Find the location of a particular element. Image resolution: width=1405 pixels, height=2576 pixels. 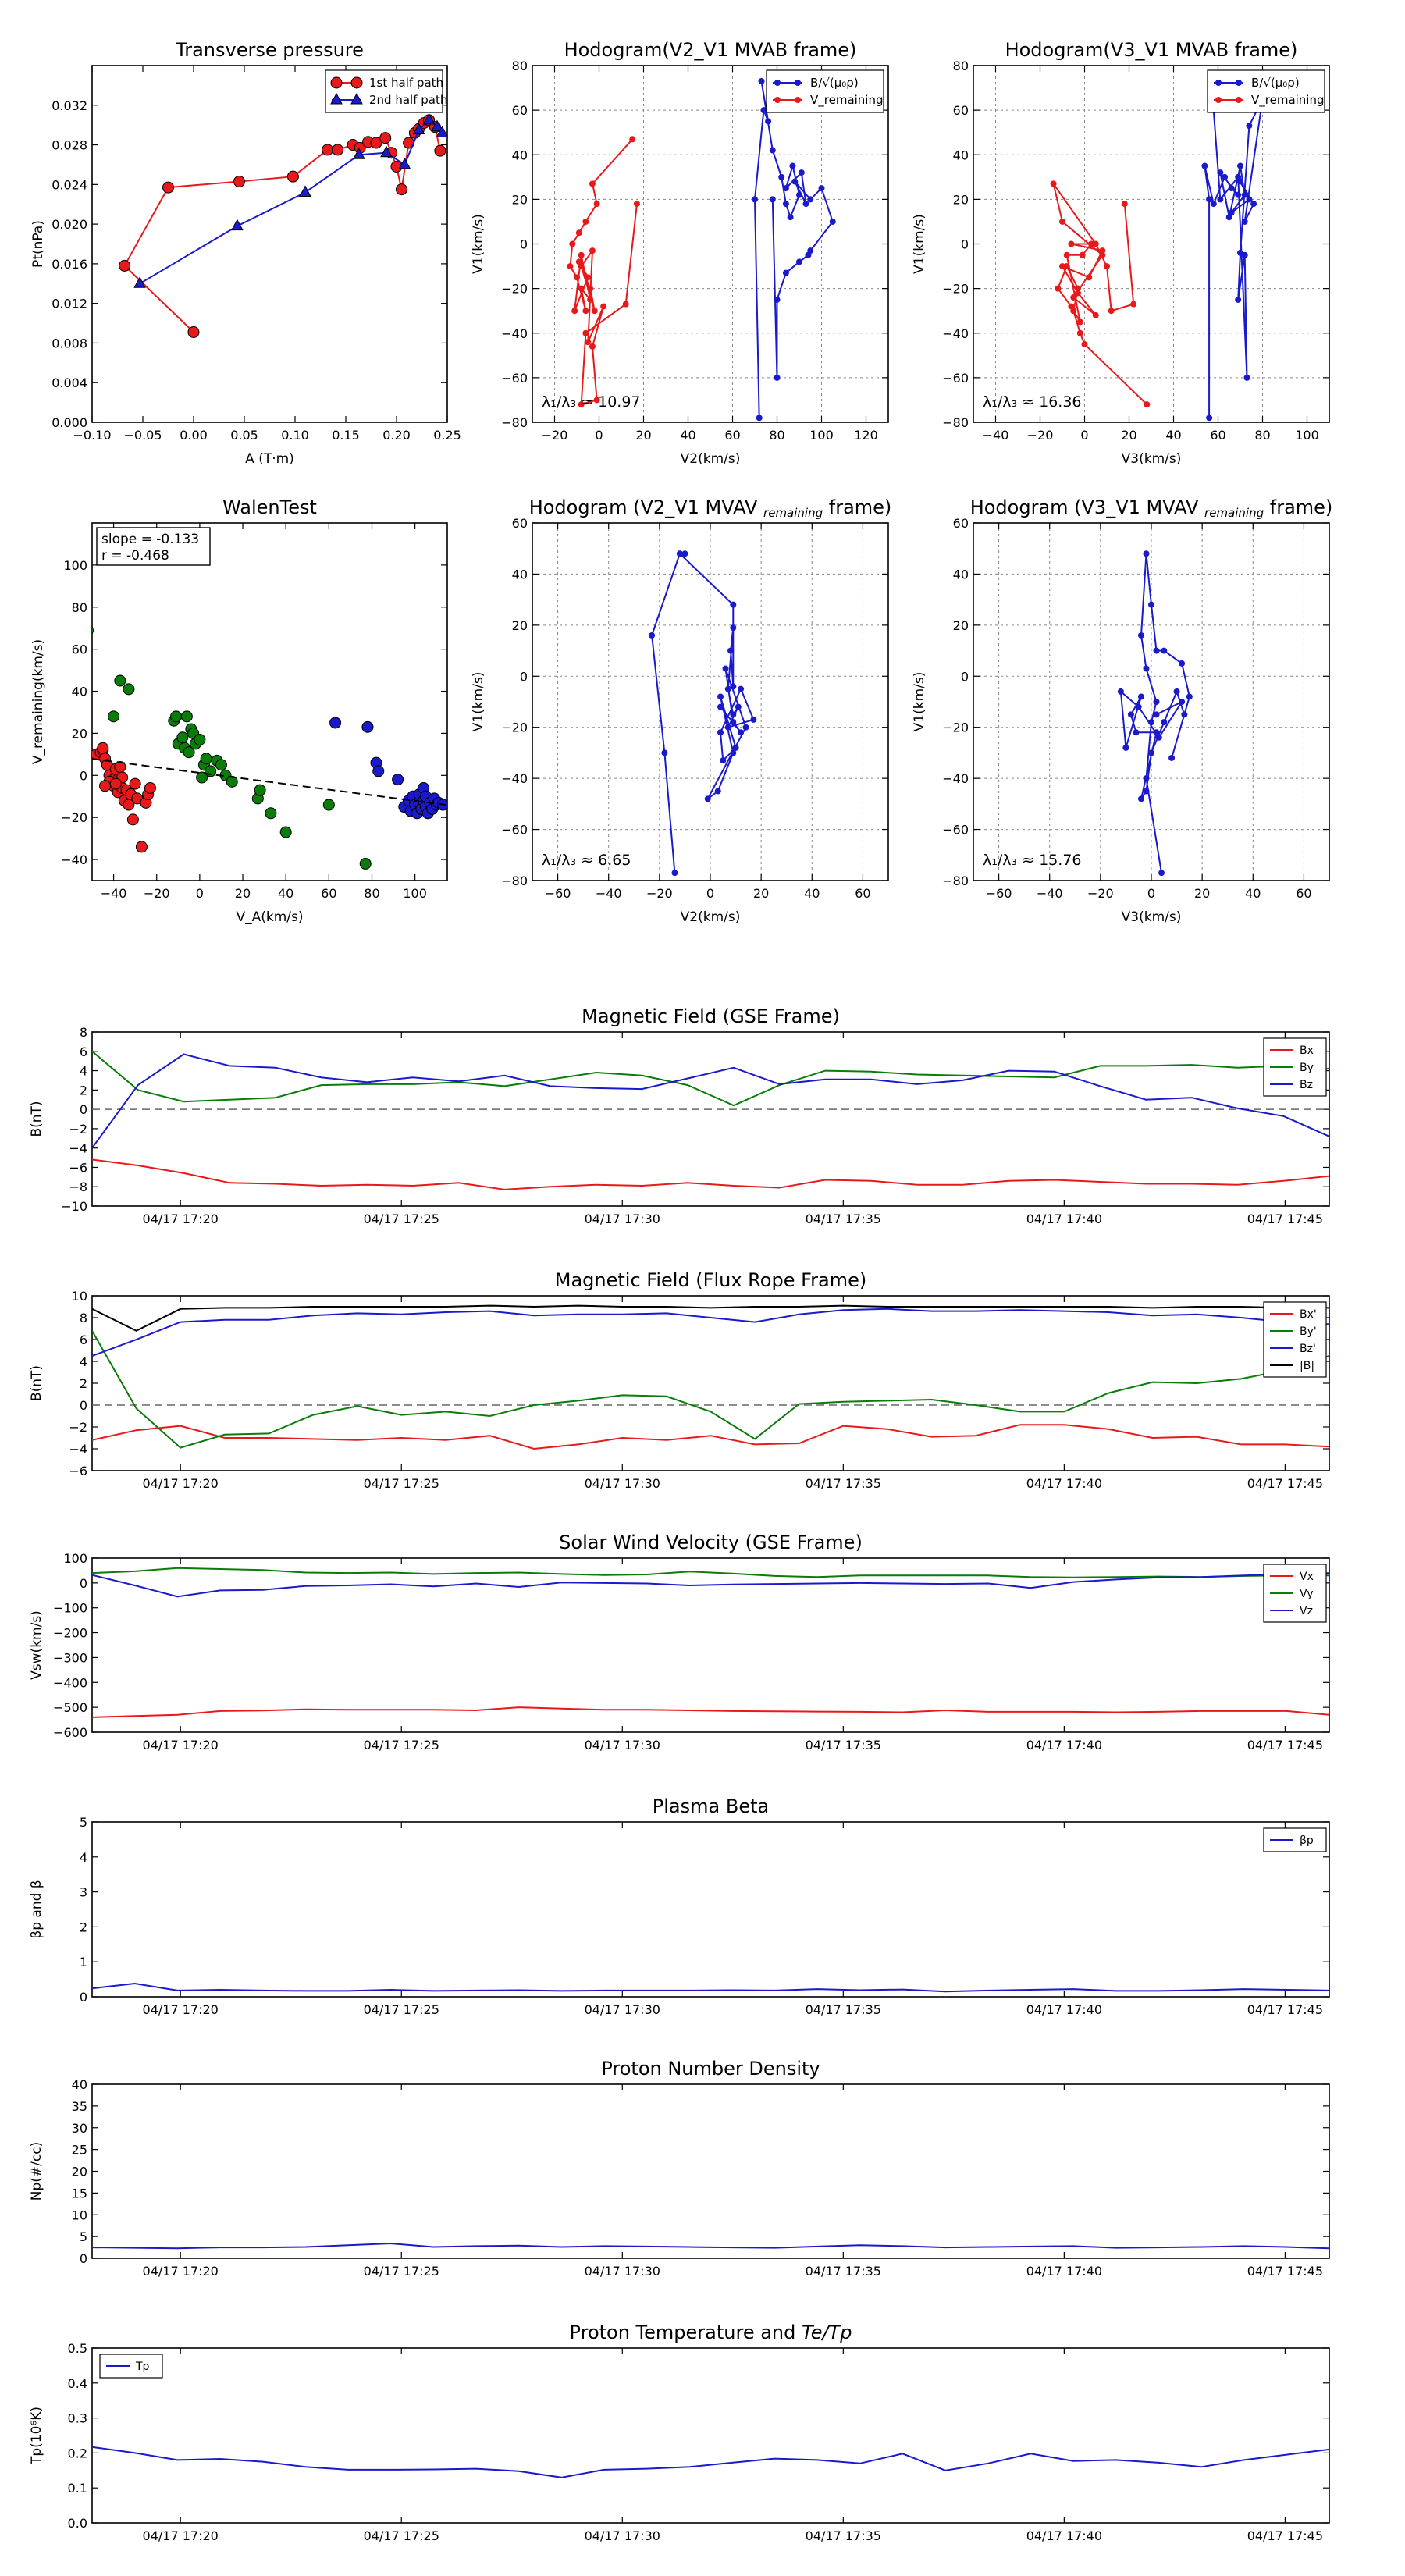

x-tick-label: 120 is located at coordinates (866, 435).